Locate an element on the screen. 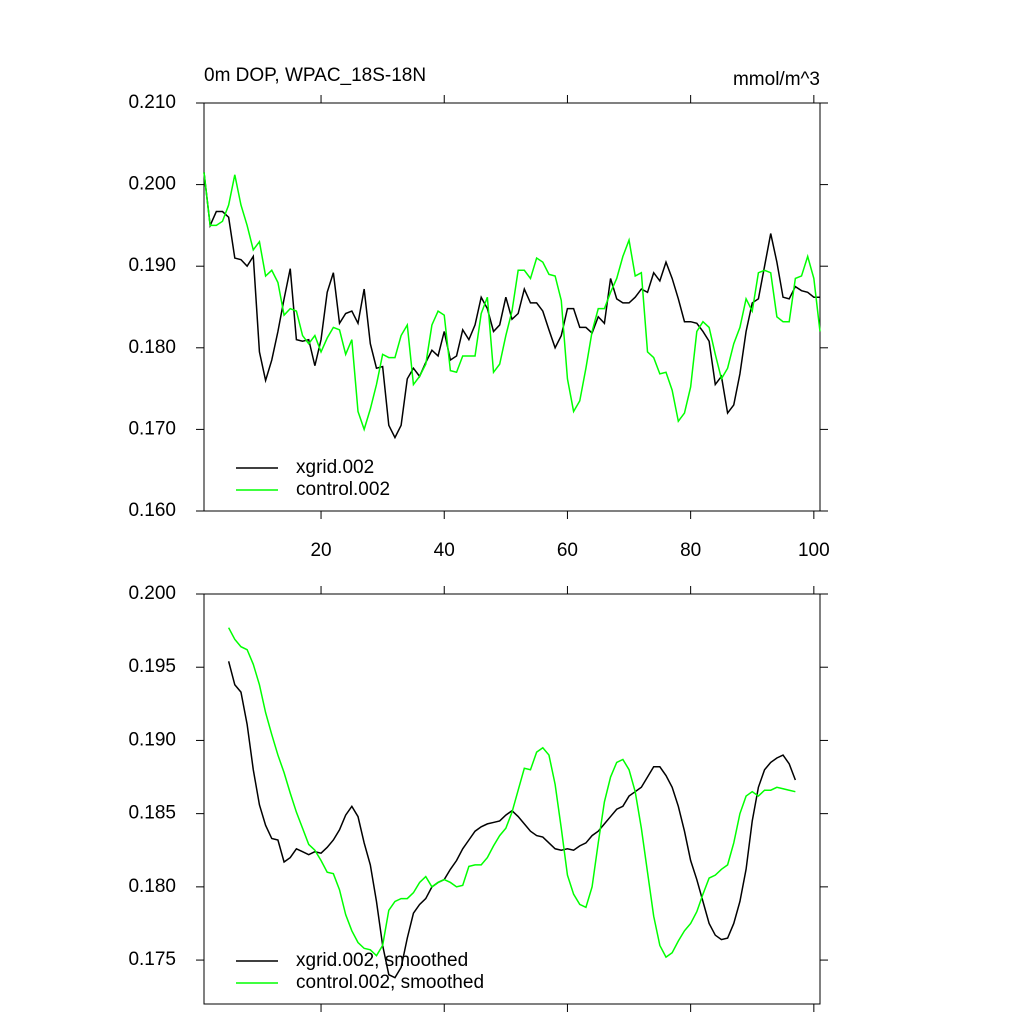  legend-label: xgrid.002 is located at coordinates (335, 467).